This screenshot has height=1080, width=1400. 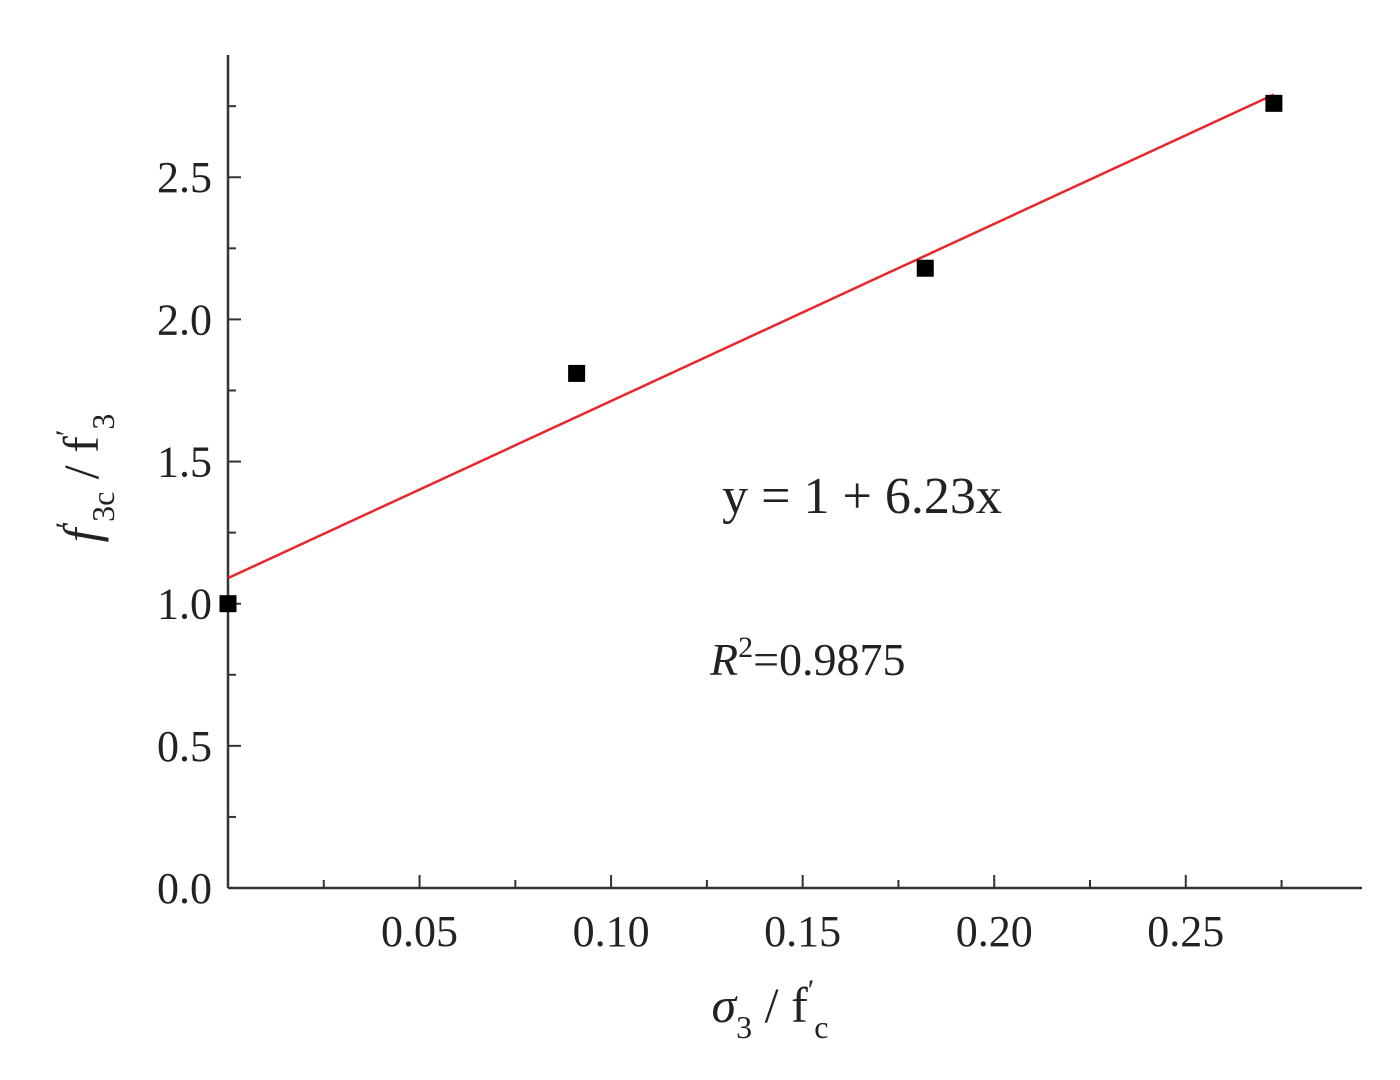 I want to click on x-axis-title: σ3 / f′c, so click(x=770, y=1009).